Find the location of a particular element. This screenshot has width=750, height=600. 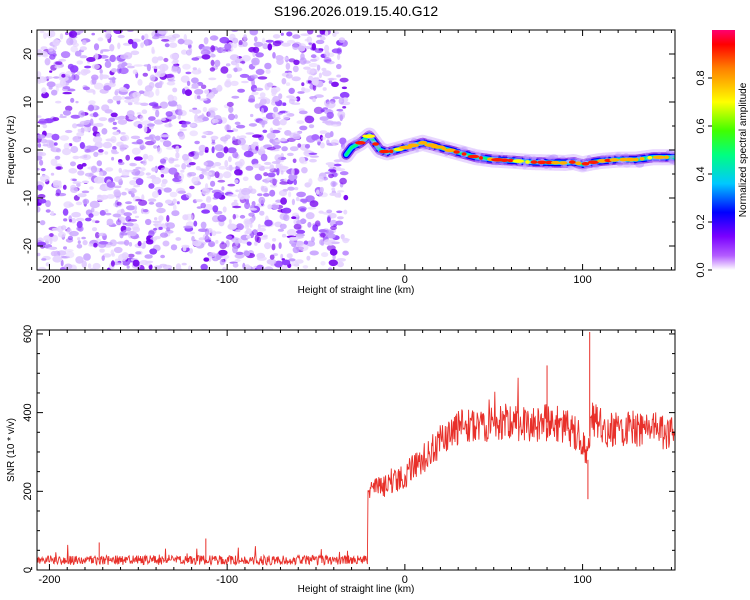

colorbar-tick-label: 0.6 is located at coordinates (701, 125).